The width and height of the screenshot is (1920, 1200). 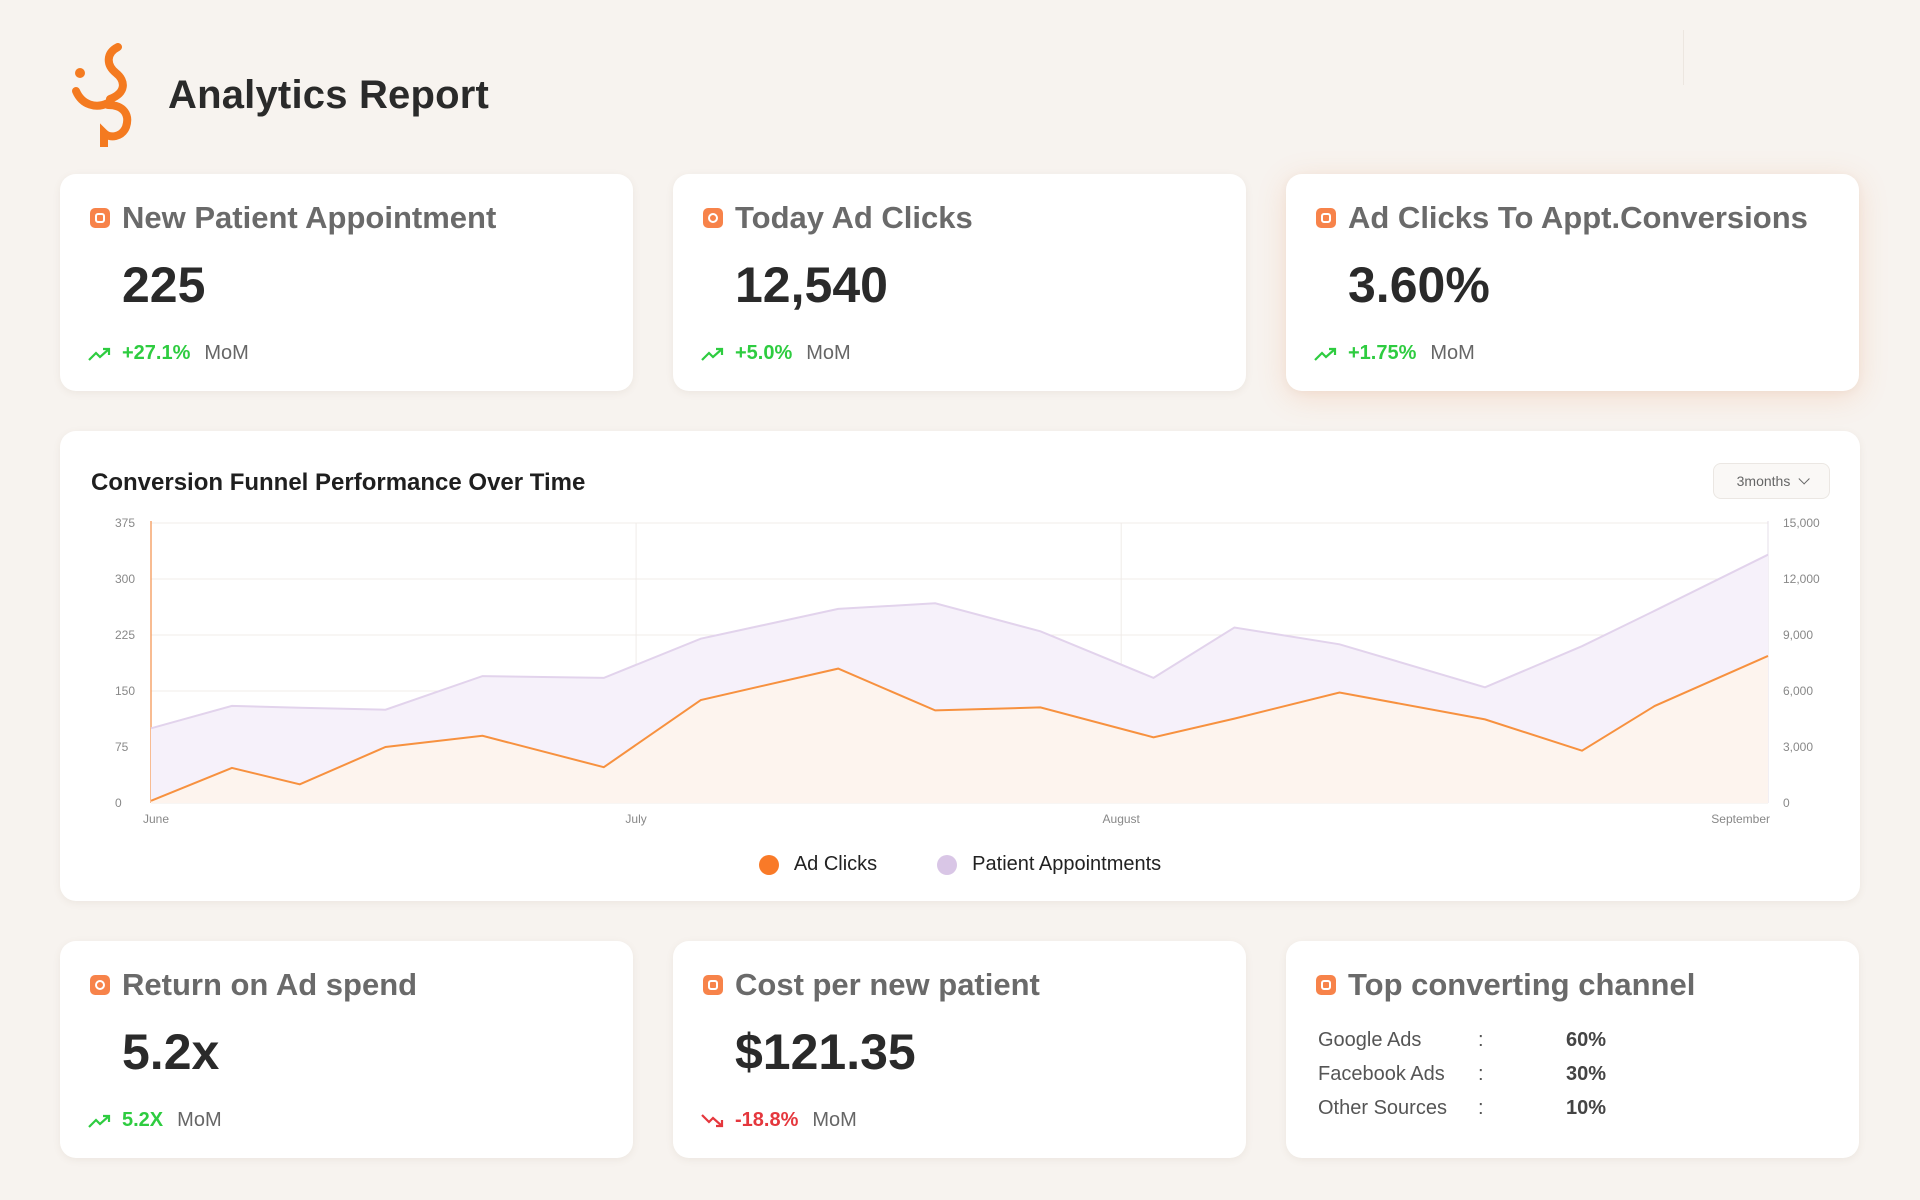 I want to click on calendar-icon, so click(x=100, y=218).